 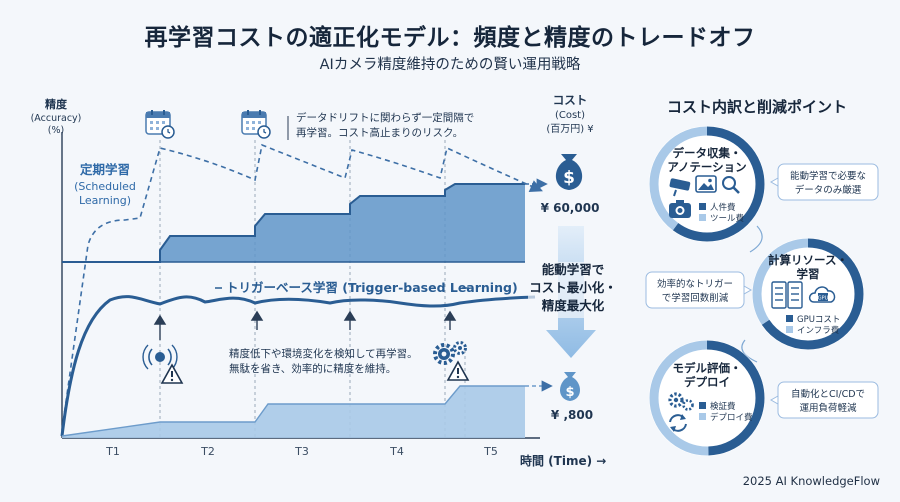 What do you see at coordinates (396, 451) in the screenshot?
I see `tick-label-t4: T4` at bounding box center [396, 451].